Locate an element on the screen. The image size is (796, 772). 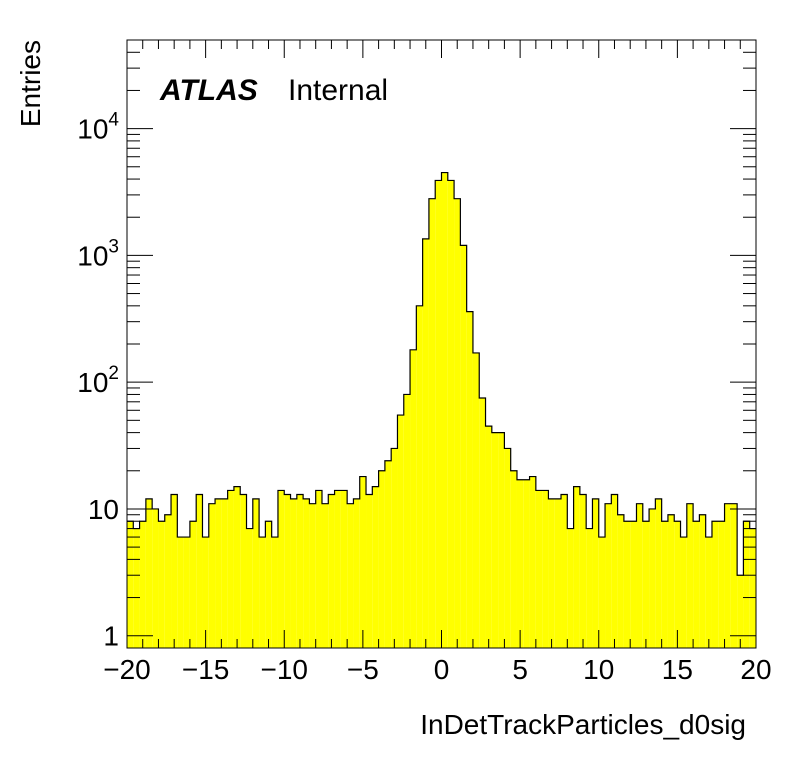
internal-label: Internal is located at coordinates (338, 90).